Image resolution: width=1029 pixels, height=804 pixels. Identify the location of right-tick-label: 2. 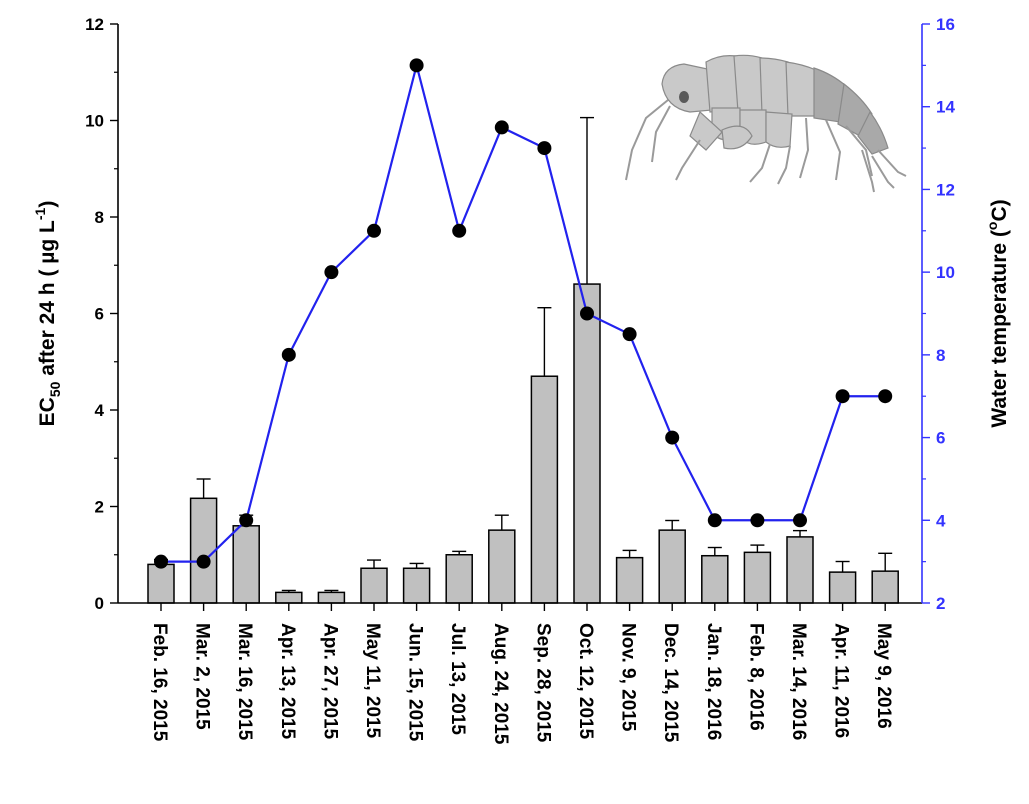
(940, 603).